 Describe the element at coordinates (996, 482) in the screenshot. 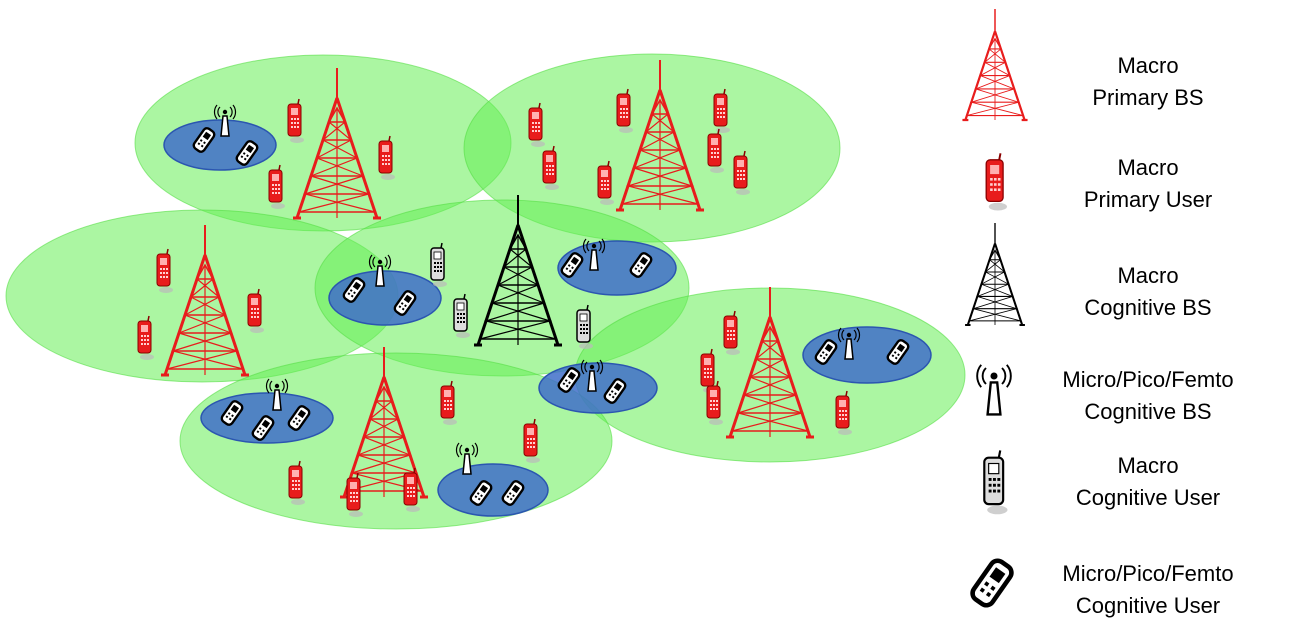

I see `macro-cognitive-user-icon` at that location.